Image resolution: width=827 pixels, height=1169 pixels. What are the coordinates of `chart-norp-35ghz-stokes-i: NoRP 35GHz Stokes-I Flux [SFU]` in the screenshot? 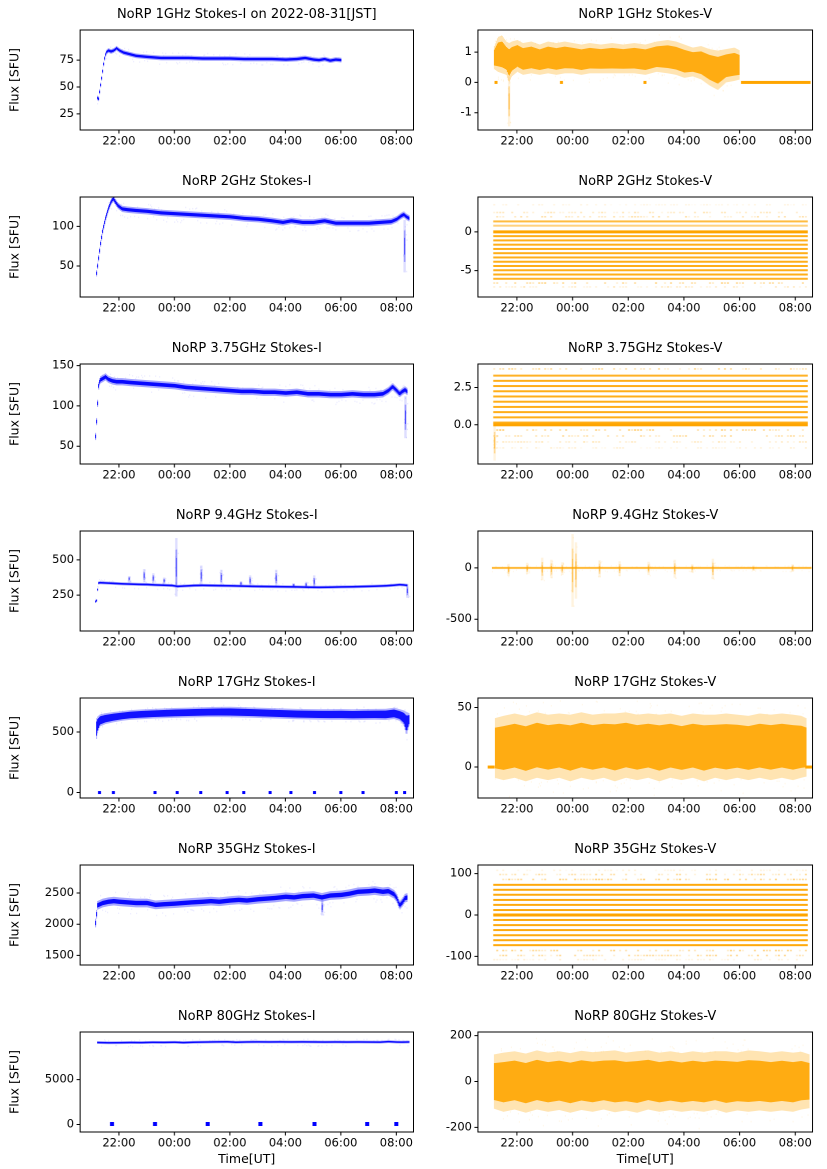 It's located at (207, 918).